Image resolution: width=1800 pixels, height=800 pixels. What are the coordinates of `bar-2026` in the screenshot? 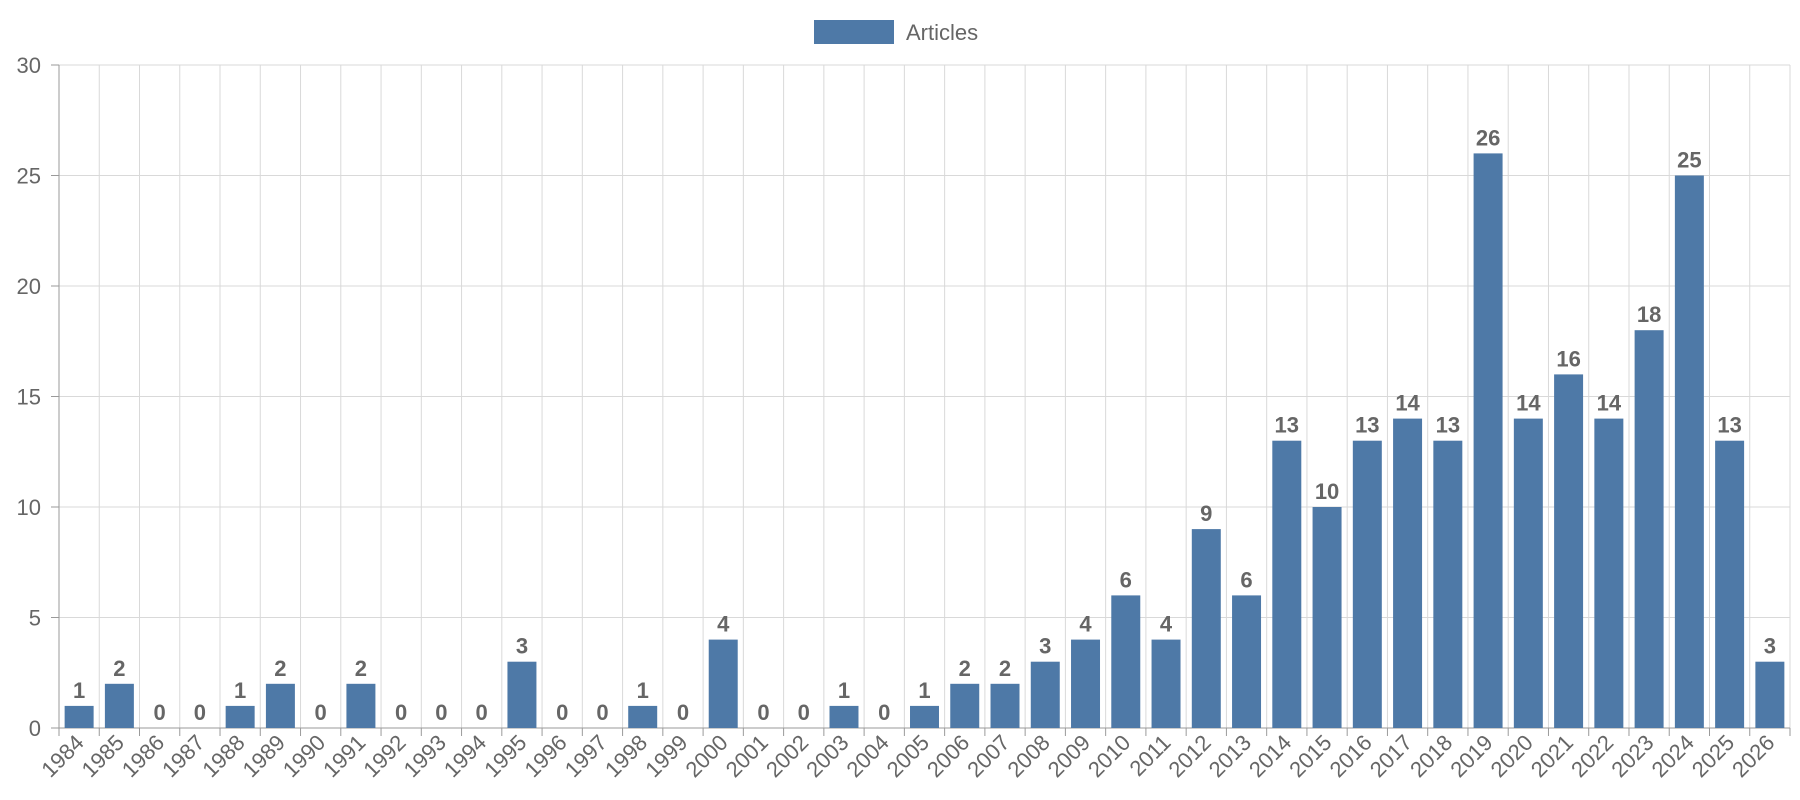 It's located at (1770, 694).